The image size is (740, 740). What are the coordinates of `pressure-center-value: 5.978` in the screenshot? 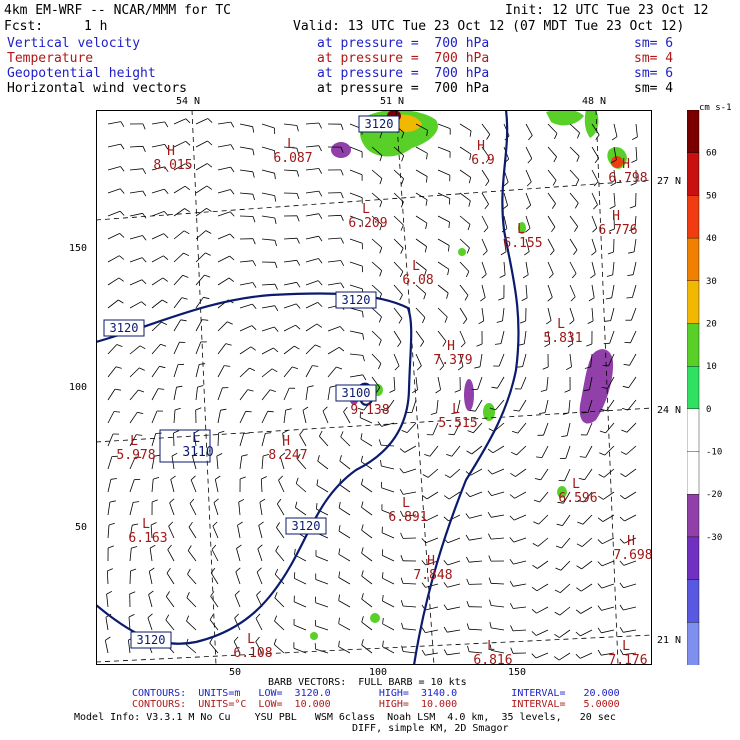 It's located at (135, 455).